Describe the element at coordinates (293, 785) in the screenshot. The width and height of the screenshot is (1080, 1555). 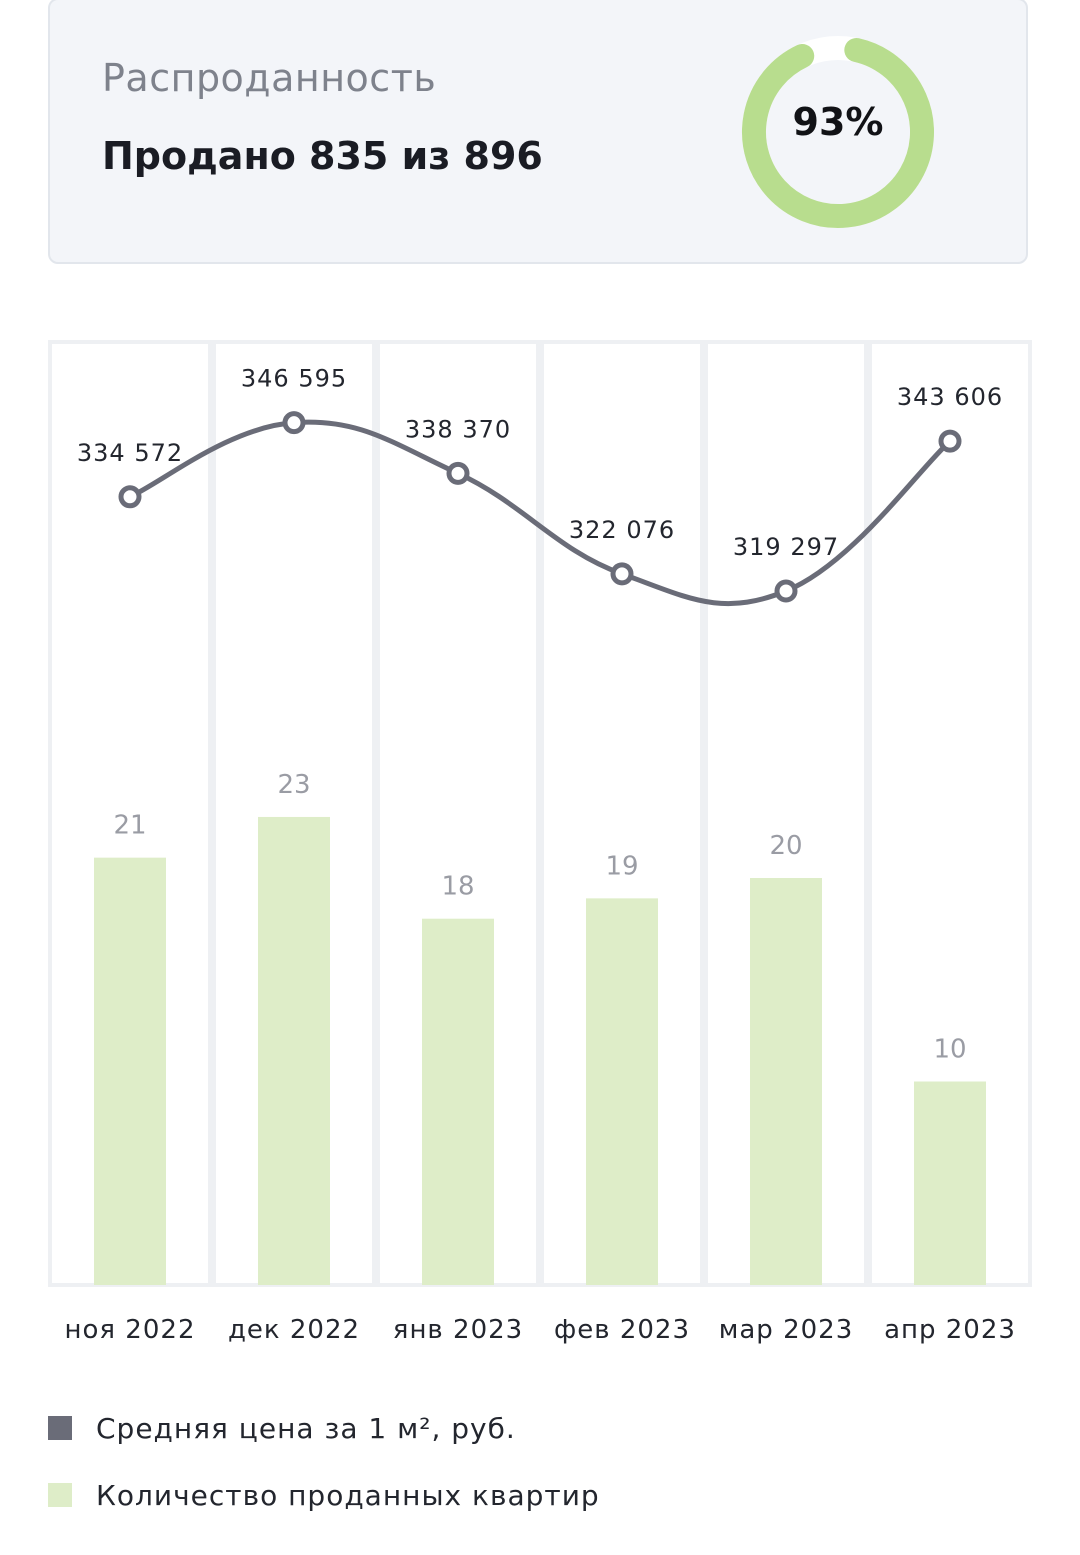
I see `bar-value-label: 23` at that location.